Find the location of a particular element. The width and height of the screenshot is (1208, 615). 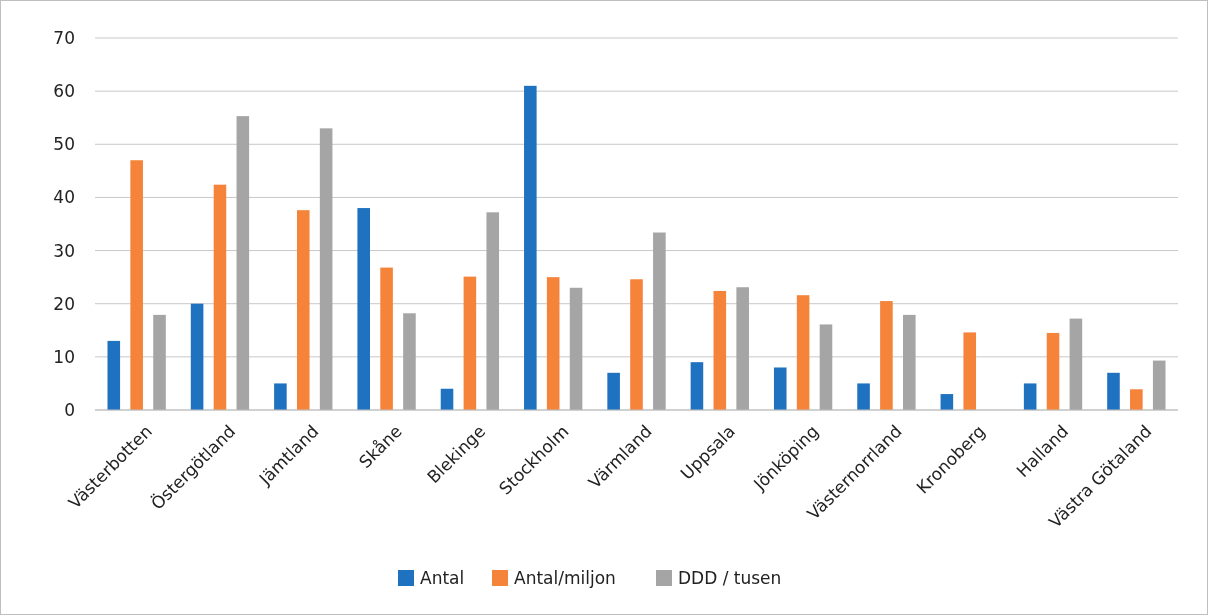

y-tick-label: 20 is located at coordinates (64, 303).